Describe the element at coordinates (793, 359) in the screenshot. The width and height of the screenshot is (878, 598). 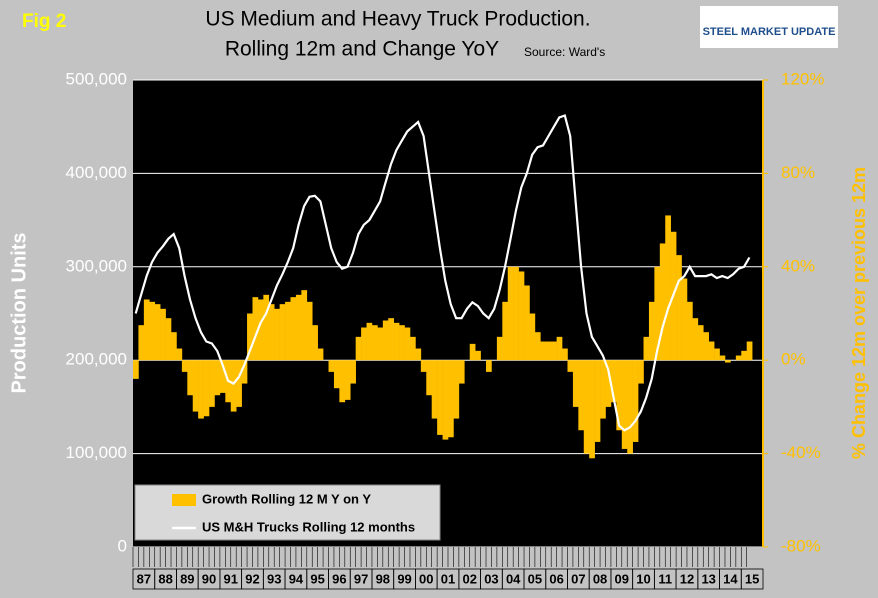
I see `y2-tick-label: 0%` at that location.